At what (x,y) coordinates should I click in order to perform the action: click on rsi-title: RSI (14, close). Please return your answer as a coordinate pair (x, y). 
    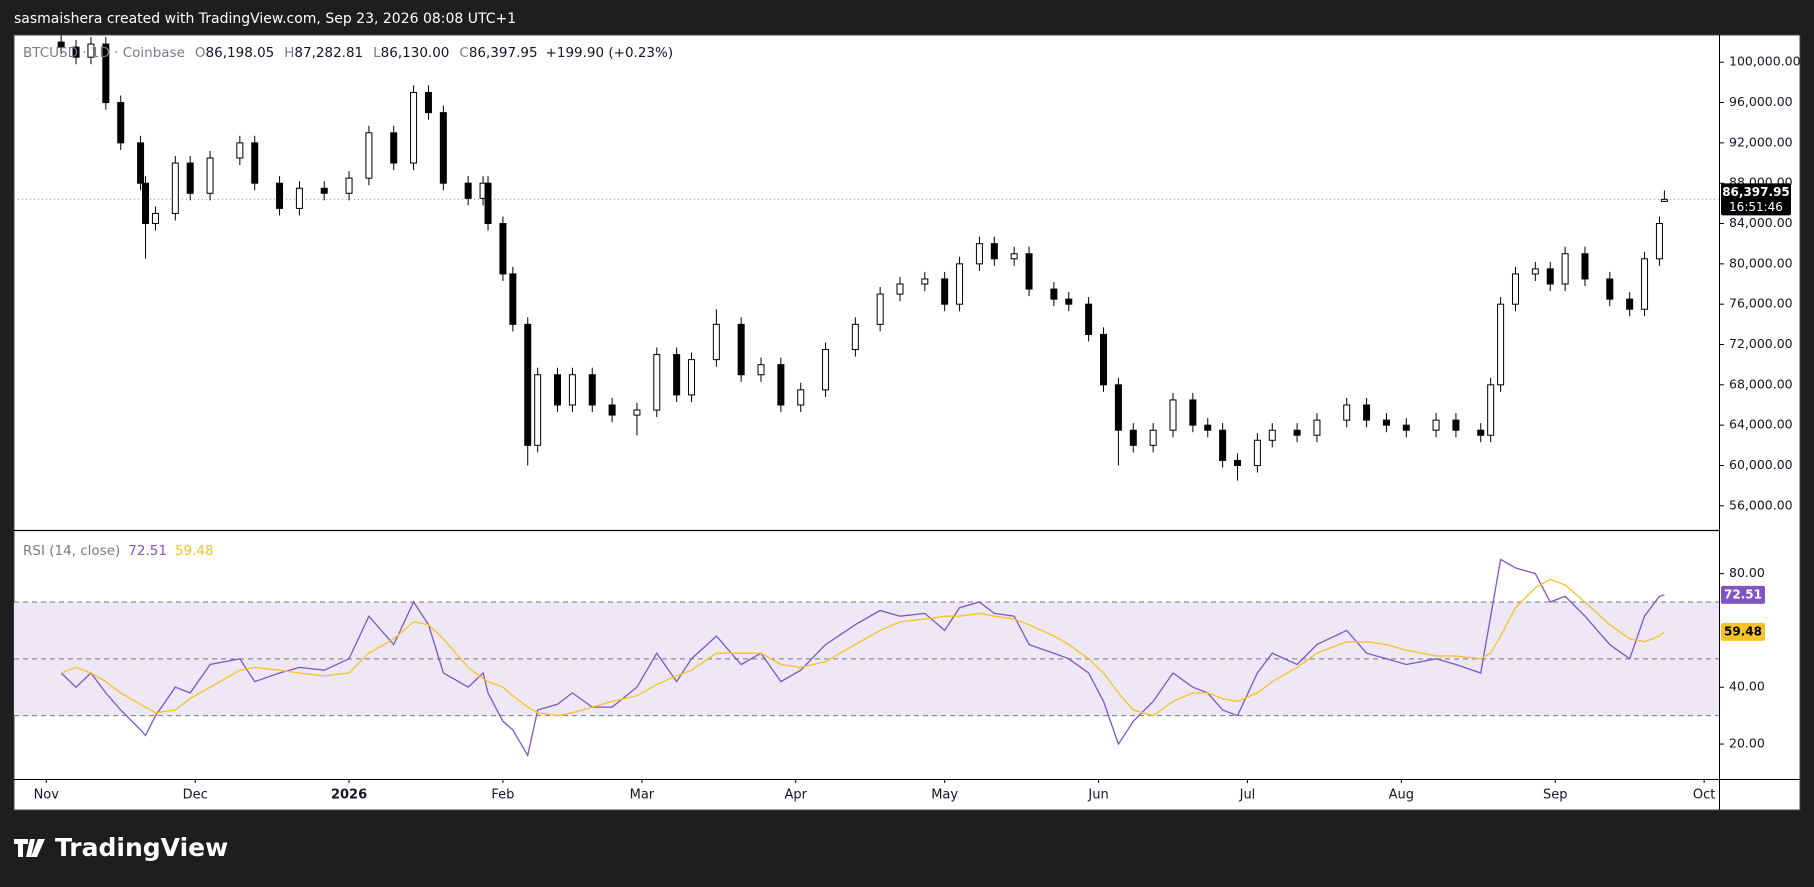
    Looking at the image, I should click on (71, 551).